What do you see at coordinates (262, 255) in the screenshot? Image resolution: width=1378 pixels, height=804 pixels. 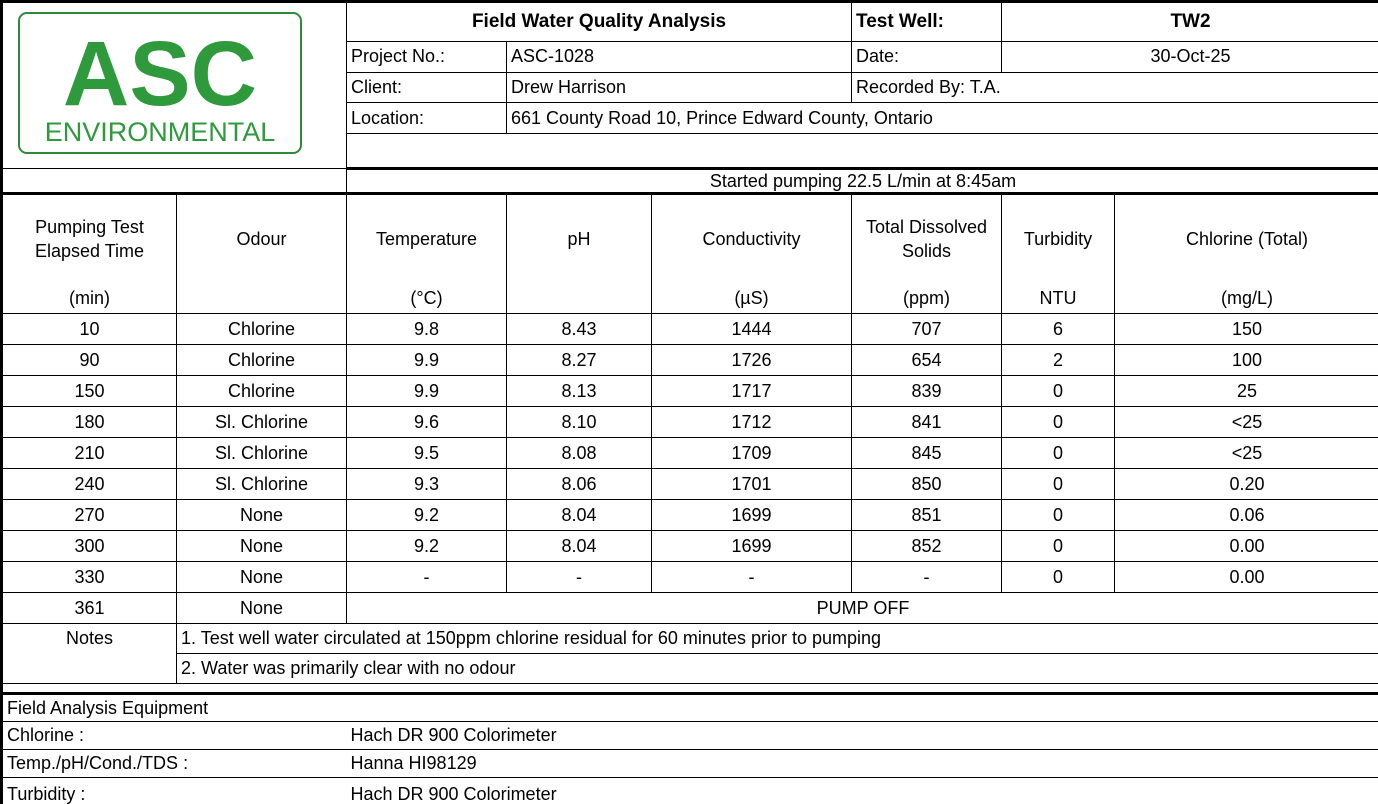 I see `header-box: Odour` at bounding box center [262, 255].